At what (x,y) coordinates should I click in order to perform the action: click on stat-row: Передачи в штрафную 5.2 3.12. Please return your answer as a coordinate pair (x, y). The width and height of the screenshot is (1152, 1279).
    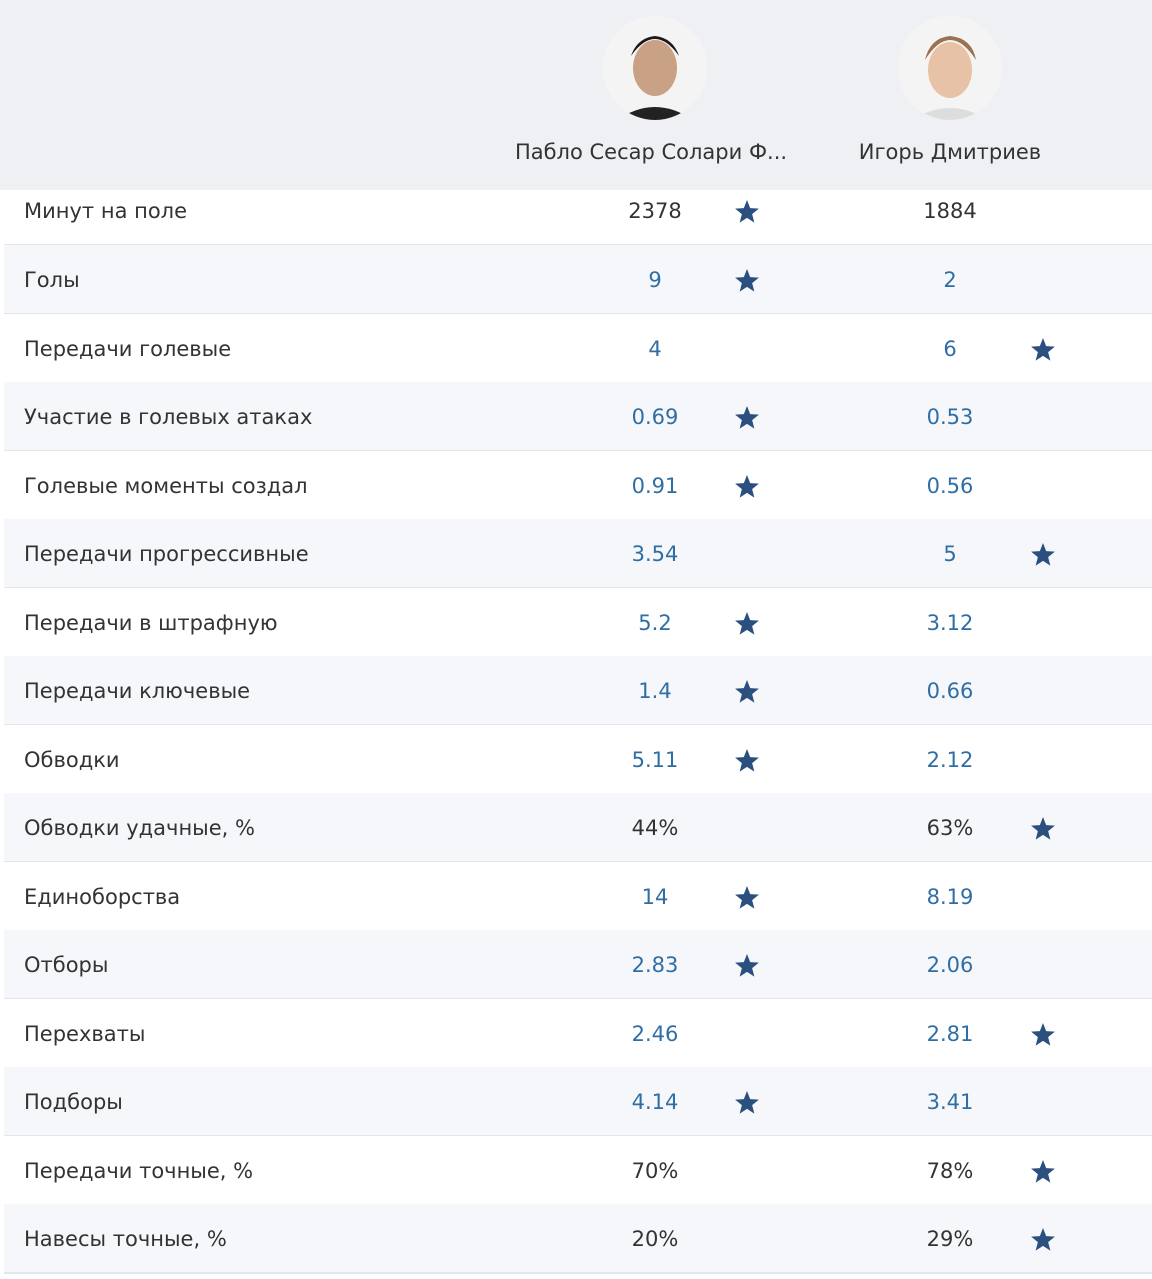
    Looking at the image, I should click on (578, 622).